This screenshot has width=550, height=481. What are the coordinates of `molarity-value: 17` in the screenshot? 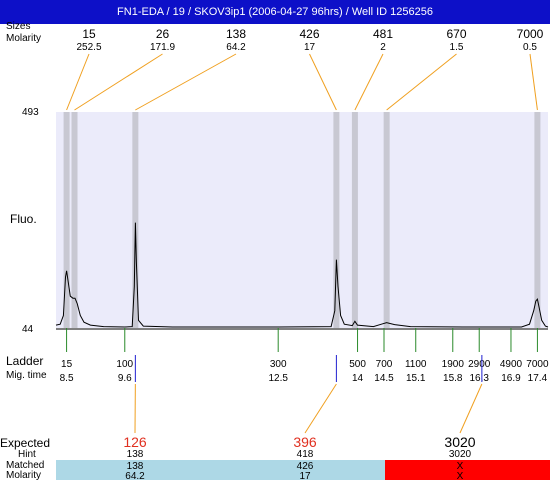 It's located at (305, 475).